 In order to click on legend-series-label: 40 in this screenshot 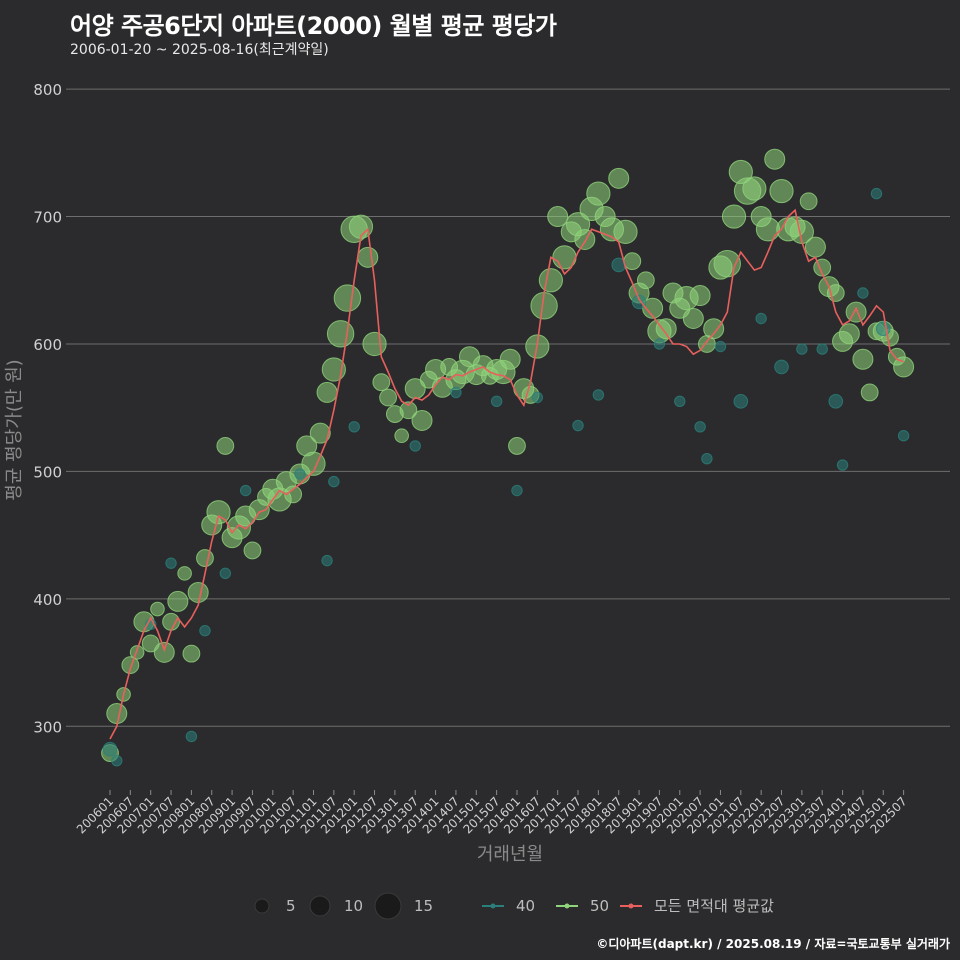, I will do `click(525, 906)`.